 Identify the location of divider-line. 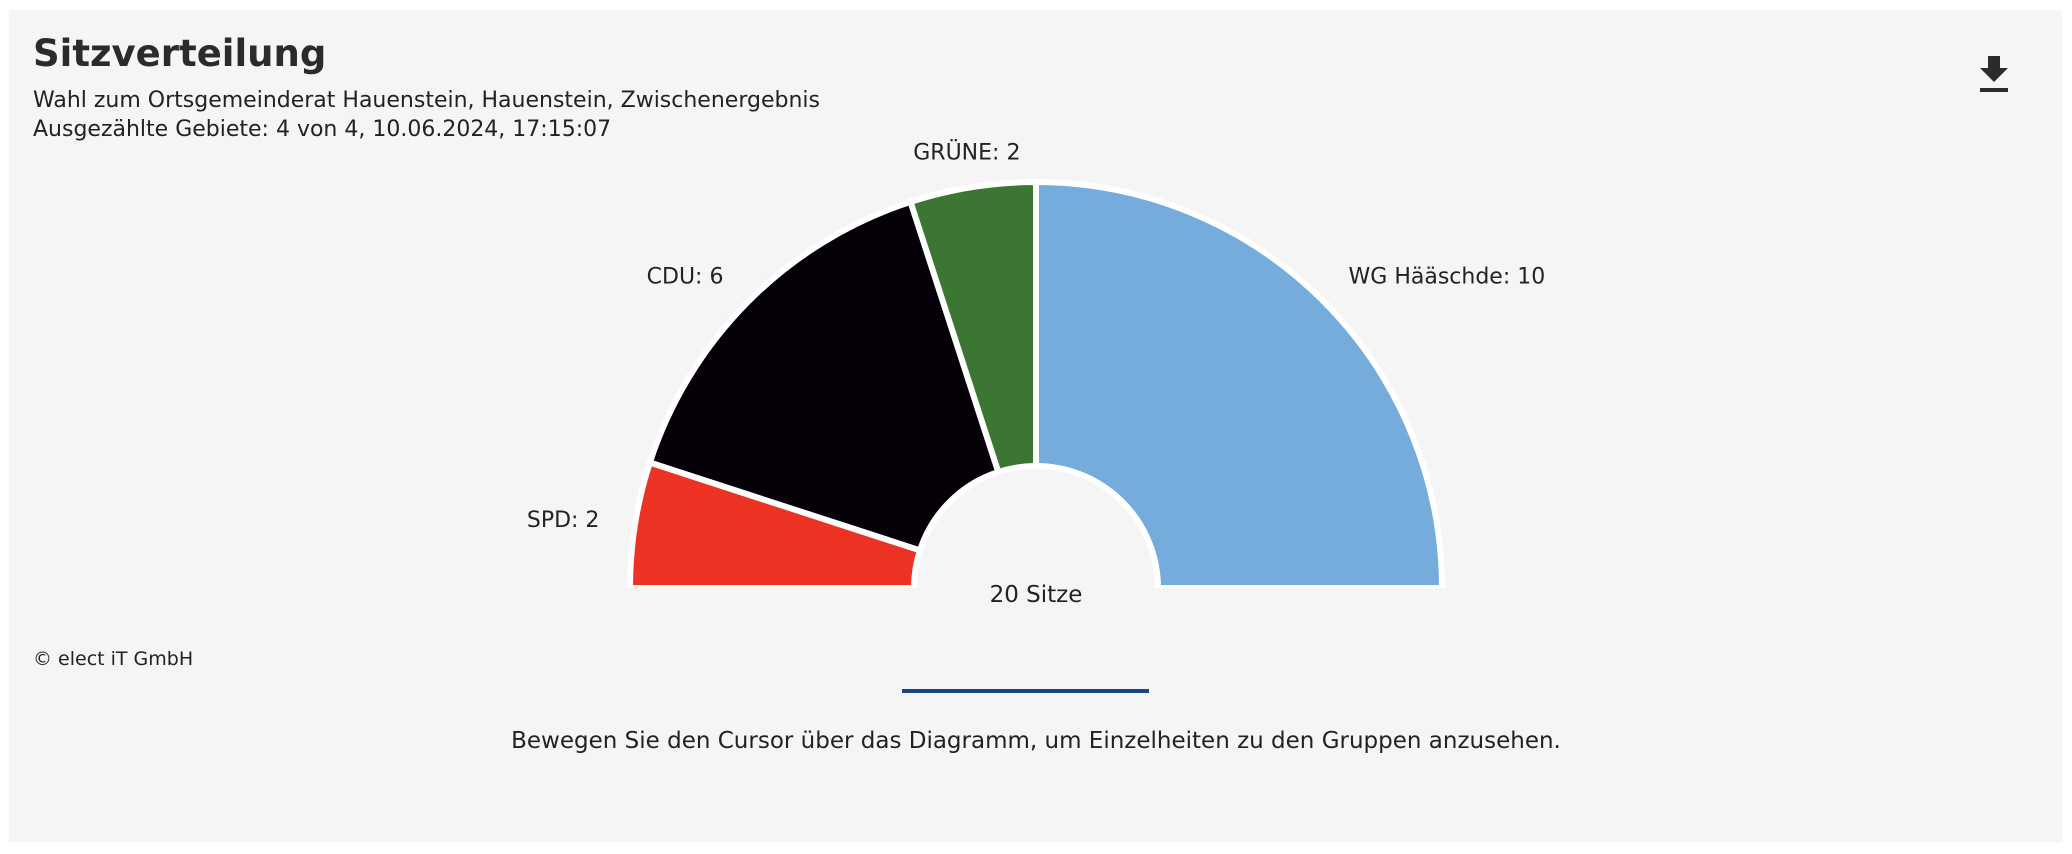
(1025, 691).